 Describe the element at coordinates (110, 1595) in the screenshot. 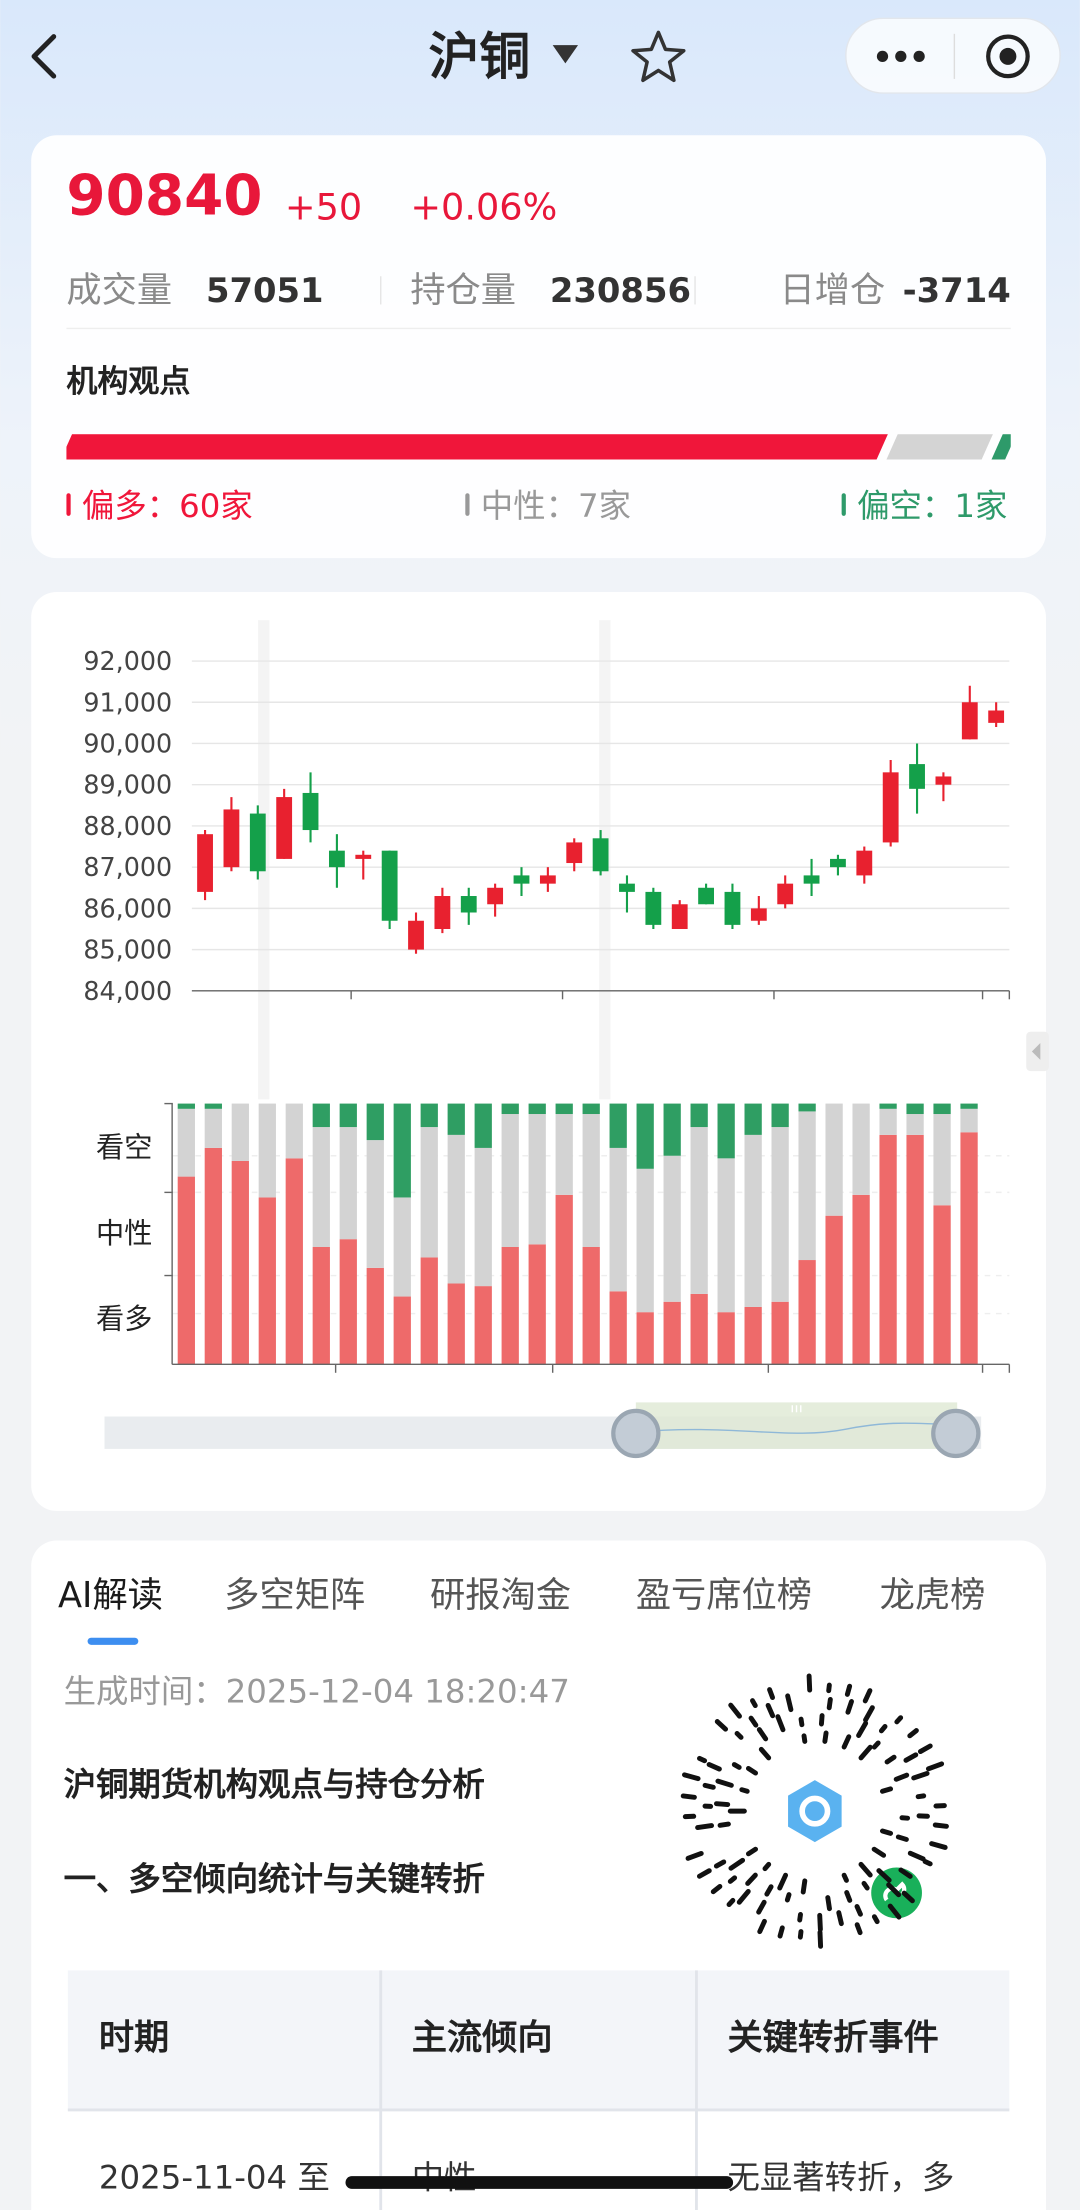

I see `tab: AI解读` at that location.